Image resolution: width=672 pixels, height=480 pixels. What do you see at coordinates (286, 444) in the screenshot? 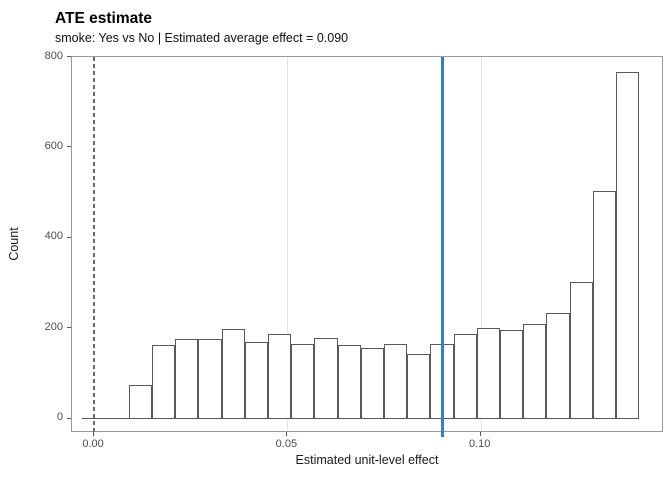
I see `x-tick-label: 0.05` at bounding box center [286, 444].